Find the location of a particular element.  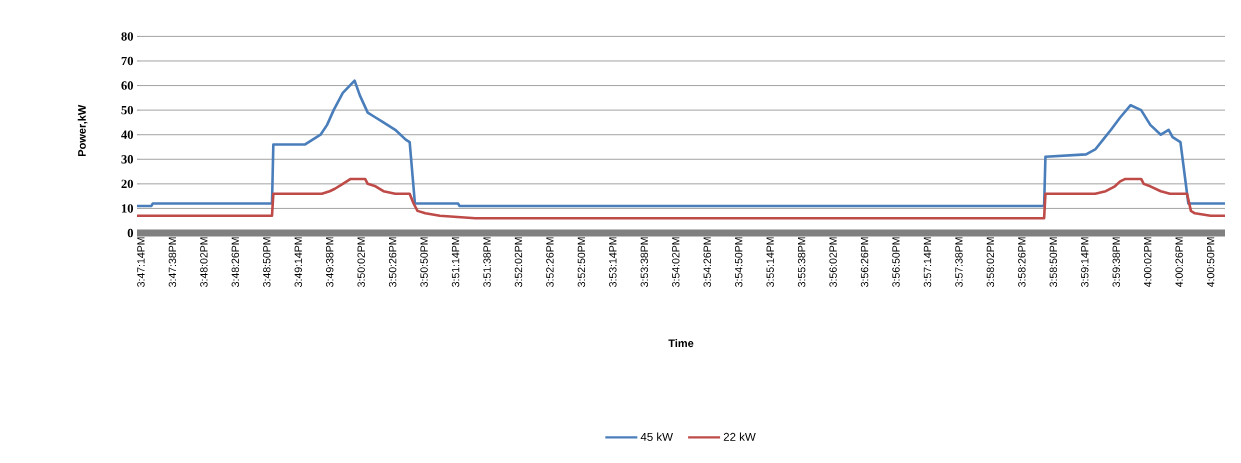

x-tick-label: 3:47:38PM is located at coordinates (172, 262).